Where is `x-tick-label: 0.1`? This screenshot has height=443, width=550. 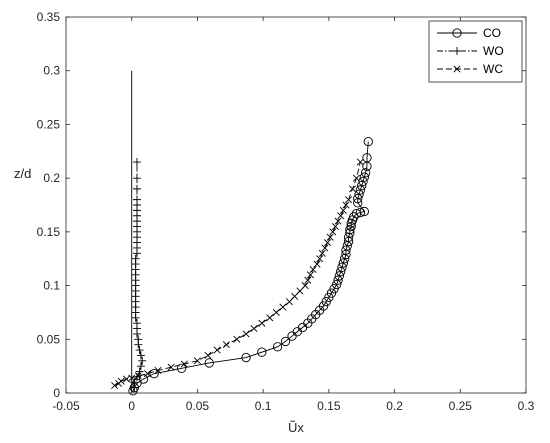 x-tick-label: 0.1 is located at coordinates (263, 406).